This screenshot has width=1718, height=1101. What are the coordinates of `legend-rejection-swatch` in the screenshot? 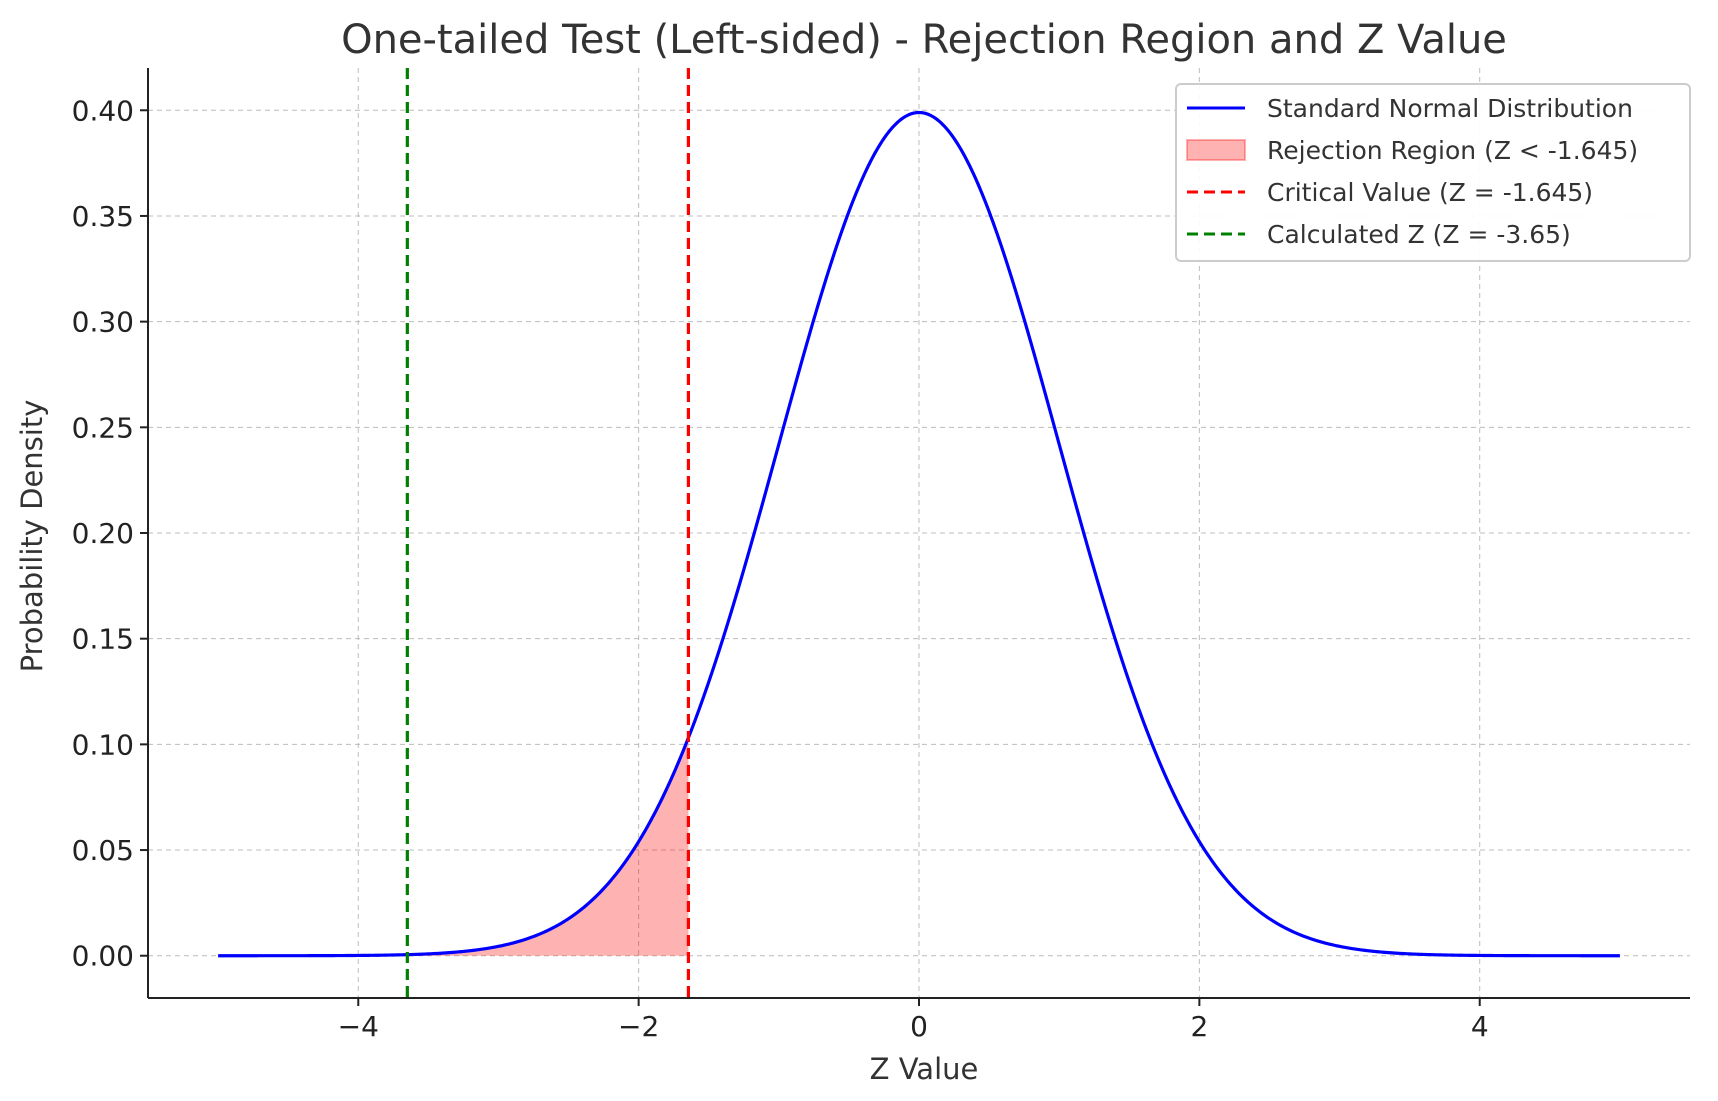 It's located at (1216, 150).